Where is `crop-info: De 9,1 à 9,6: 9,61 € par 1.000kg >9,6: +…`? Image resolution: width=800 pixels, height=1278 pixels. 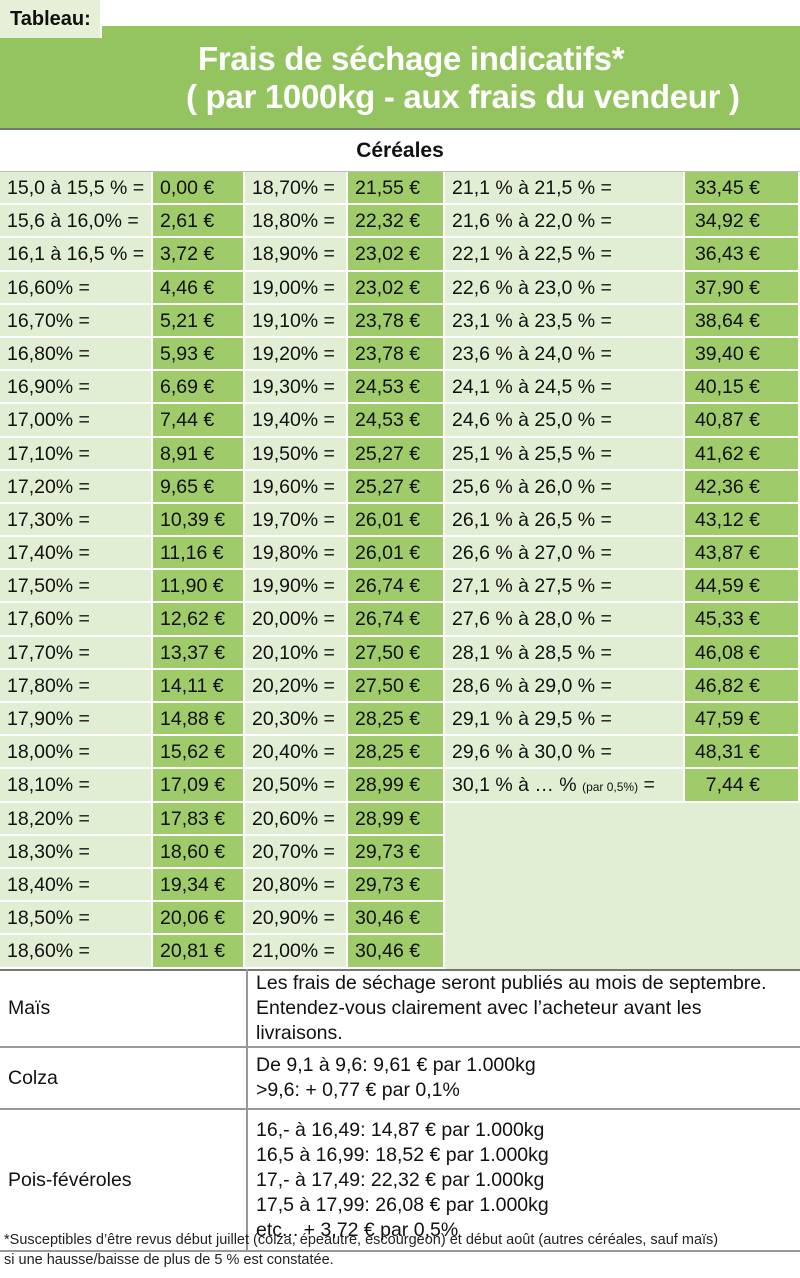
crop-info: De 9,1 à 9,6: 9,61 € par 1.000kg >9,6: +… is located at coordinates (523, 1078).